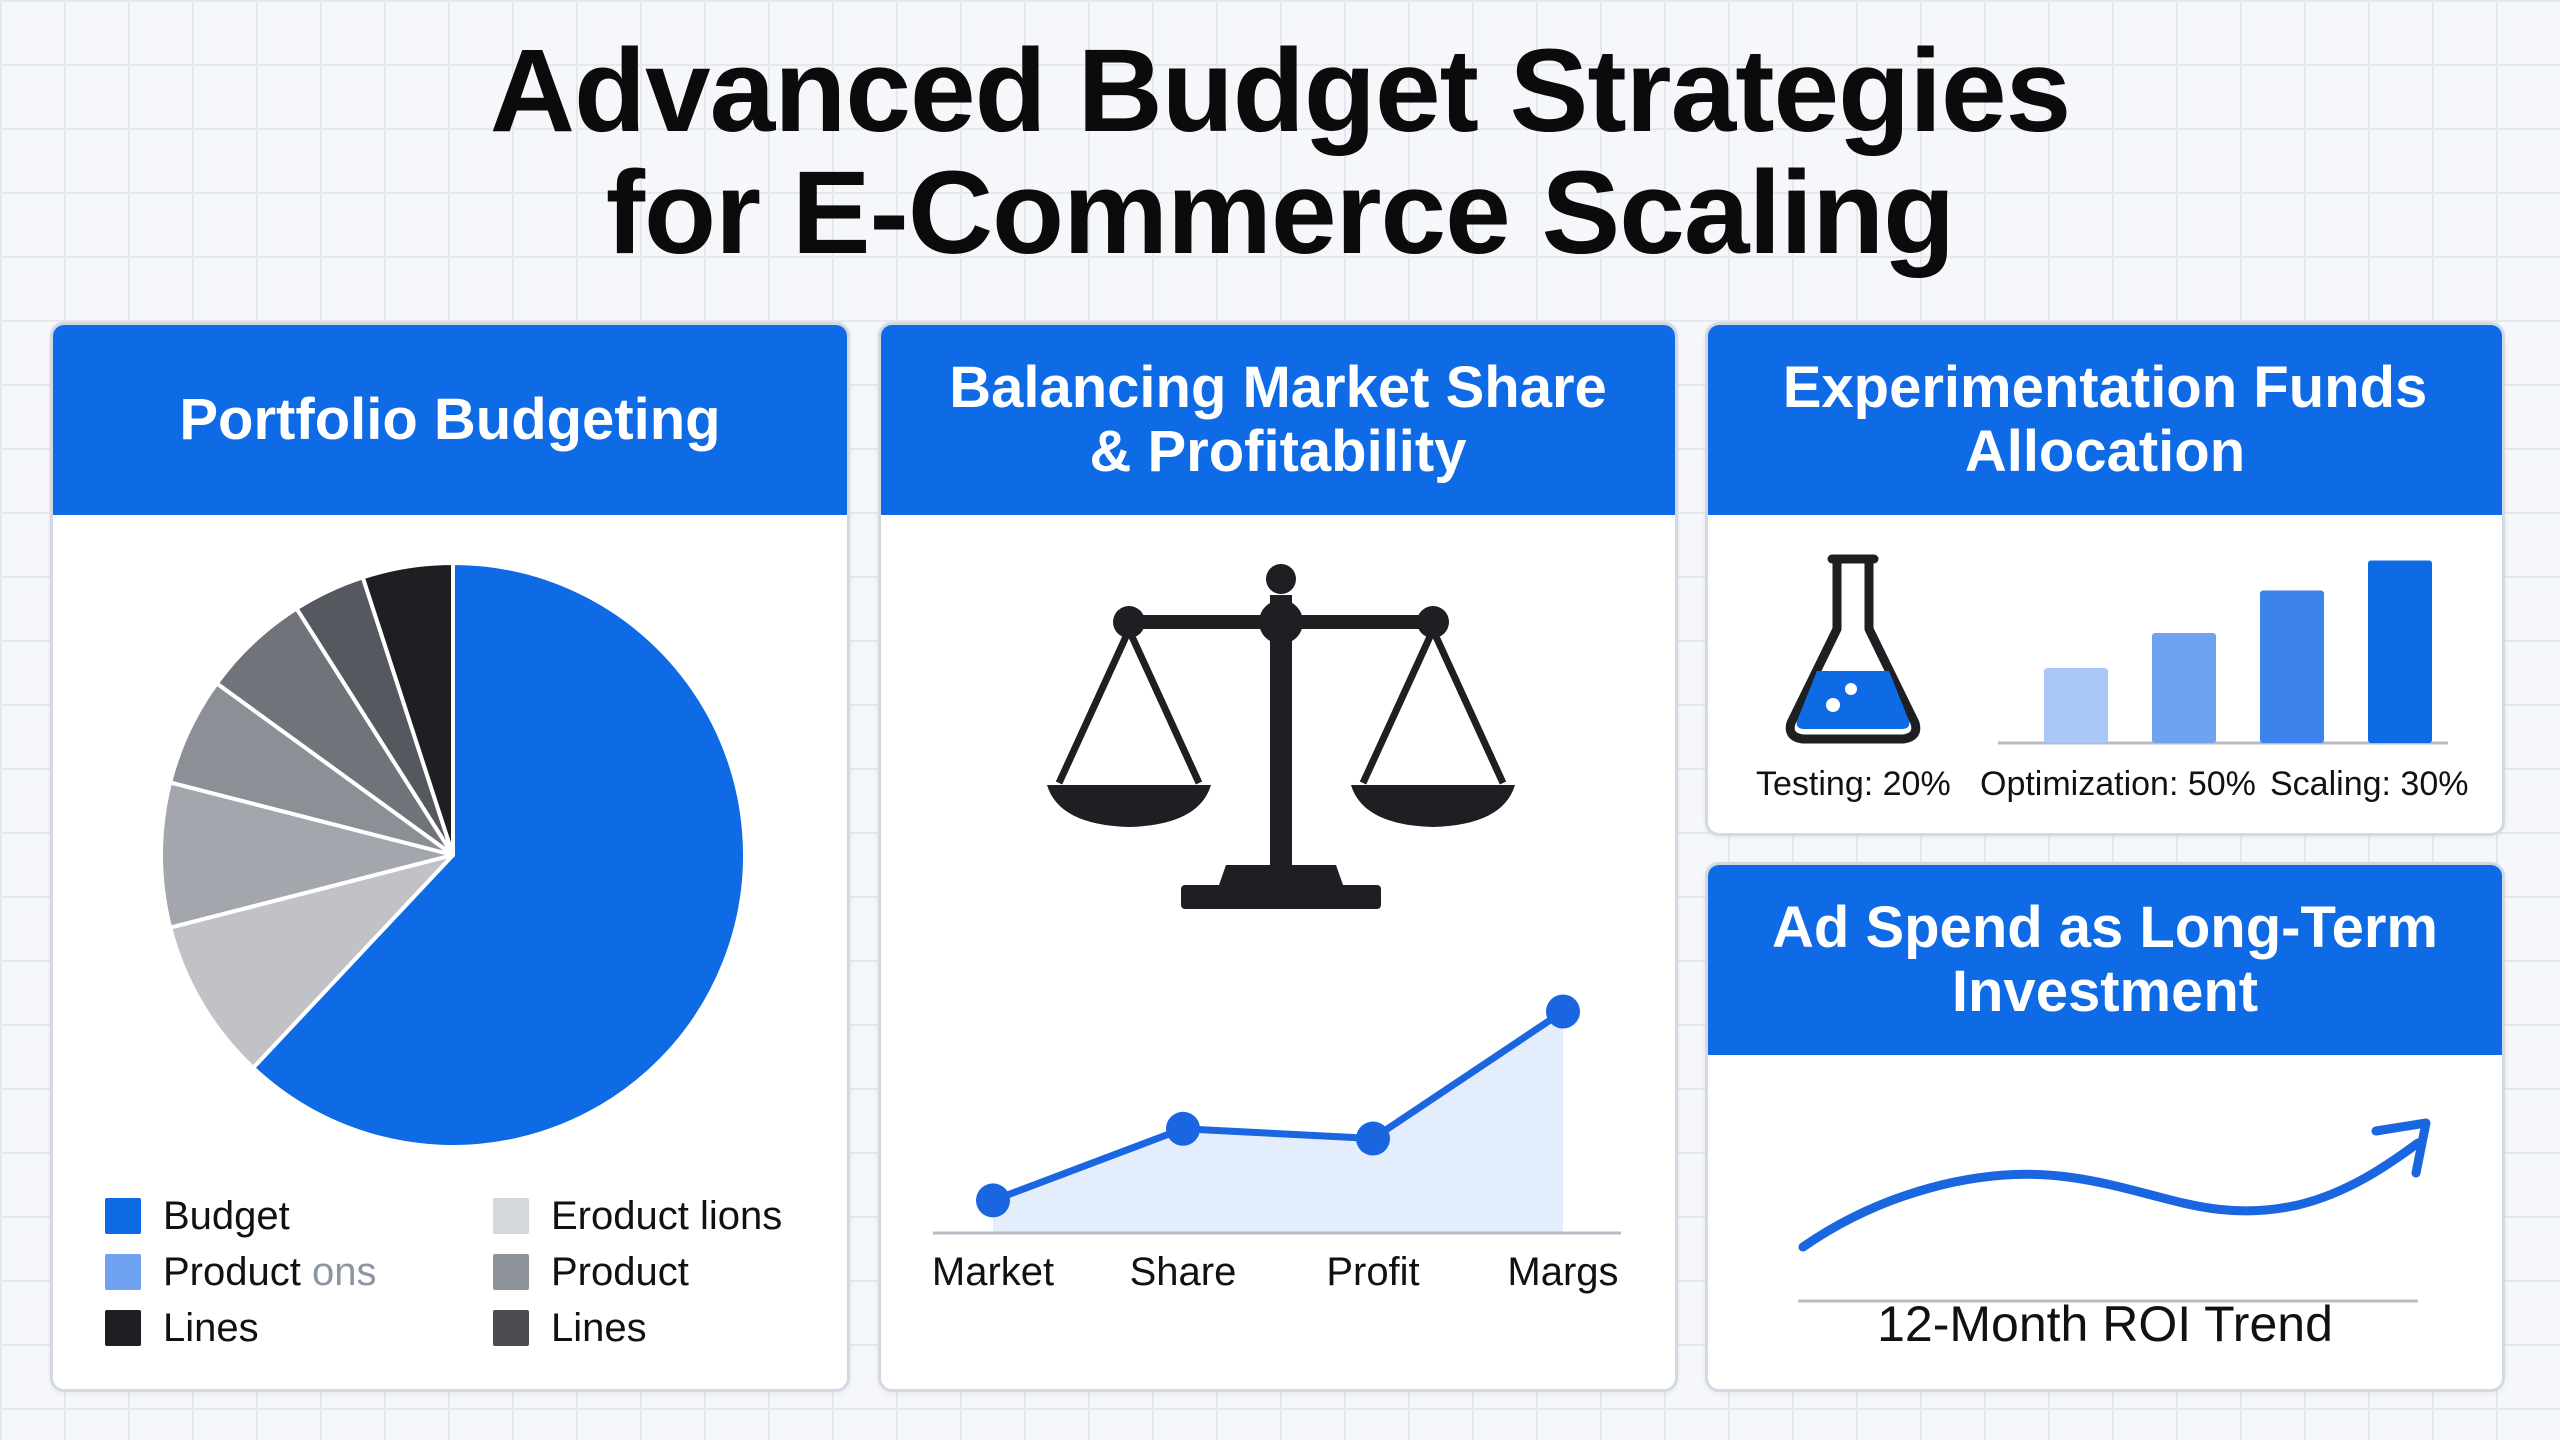 This screenshot has height=1440, width=2560. What do you see at coordinates (620, 1271) in the screenshot?
I see `legend-label: Product` at bounding box center [620, 1271].